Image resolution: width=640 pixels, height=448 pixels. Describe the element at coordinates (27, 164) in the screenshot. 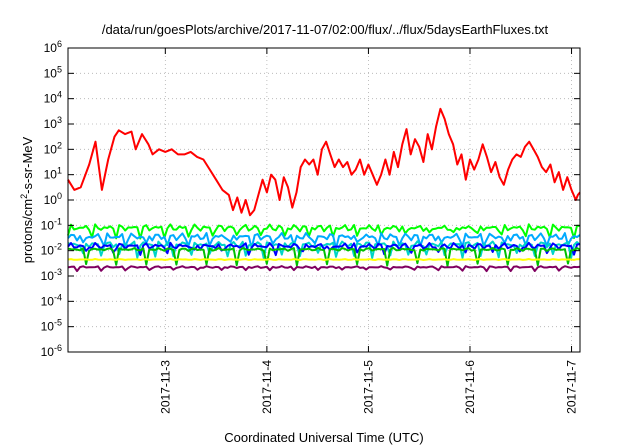

I see `y-axis-label-rest: -s-sr-MeV` at that location.